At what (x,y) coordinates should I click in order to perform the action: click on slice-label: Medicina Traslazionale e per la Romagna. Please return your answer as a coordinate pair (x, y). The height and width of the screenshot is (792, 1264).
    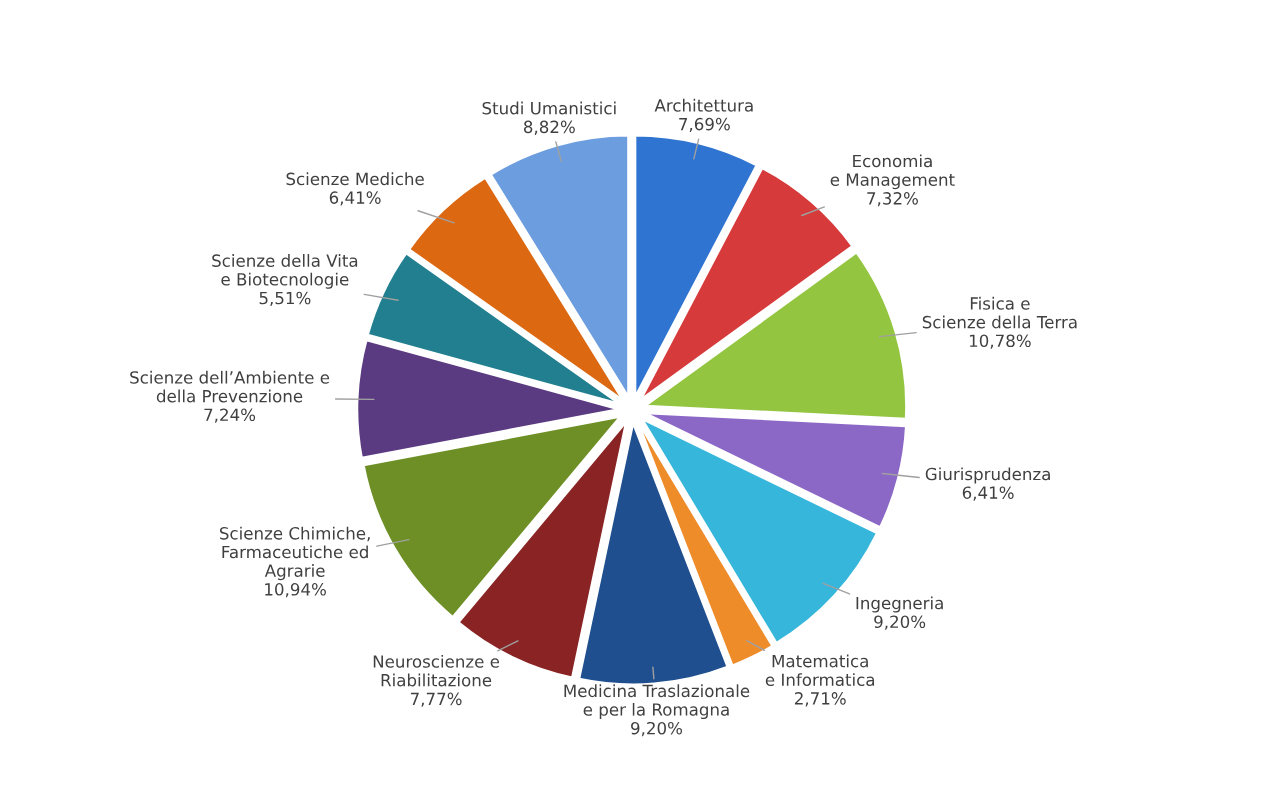
    Looking at the image, I should click on (657, 702).